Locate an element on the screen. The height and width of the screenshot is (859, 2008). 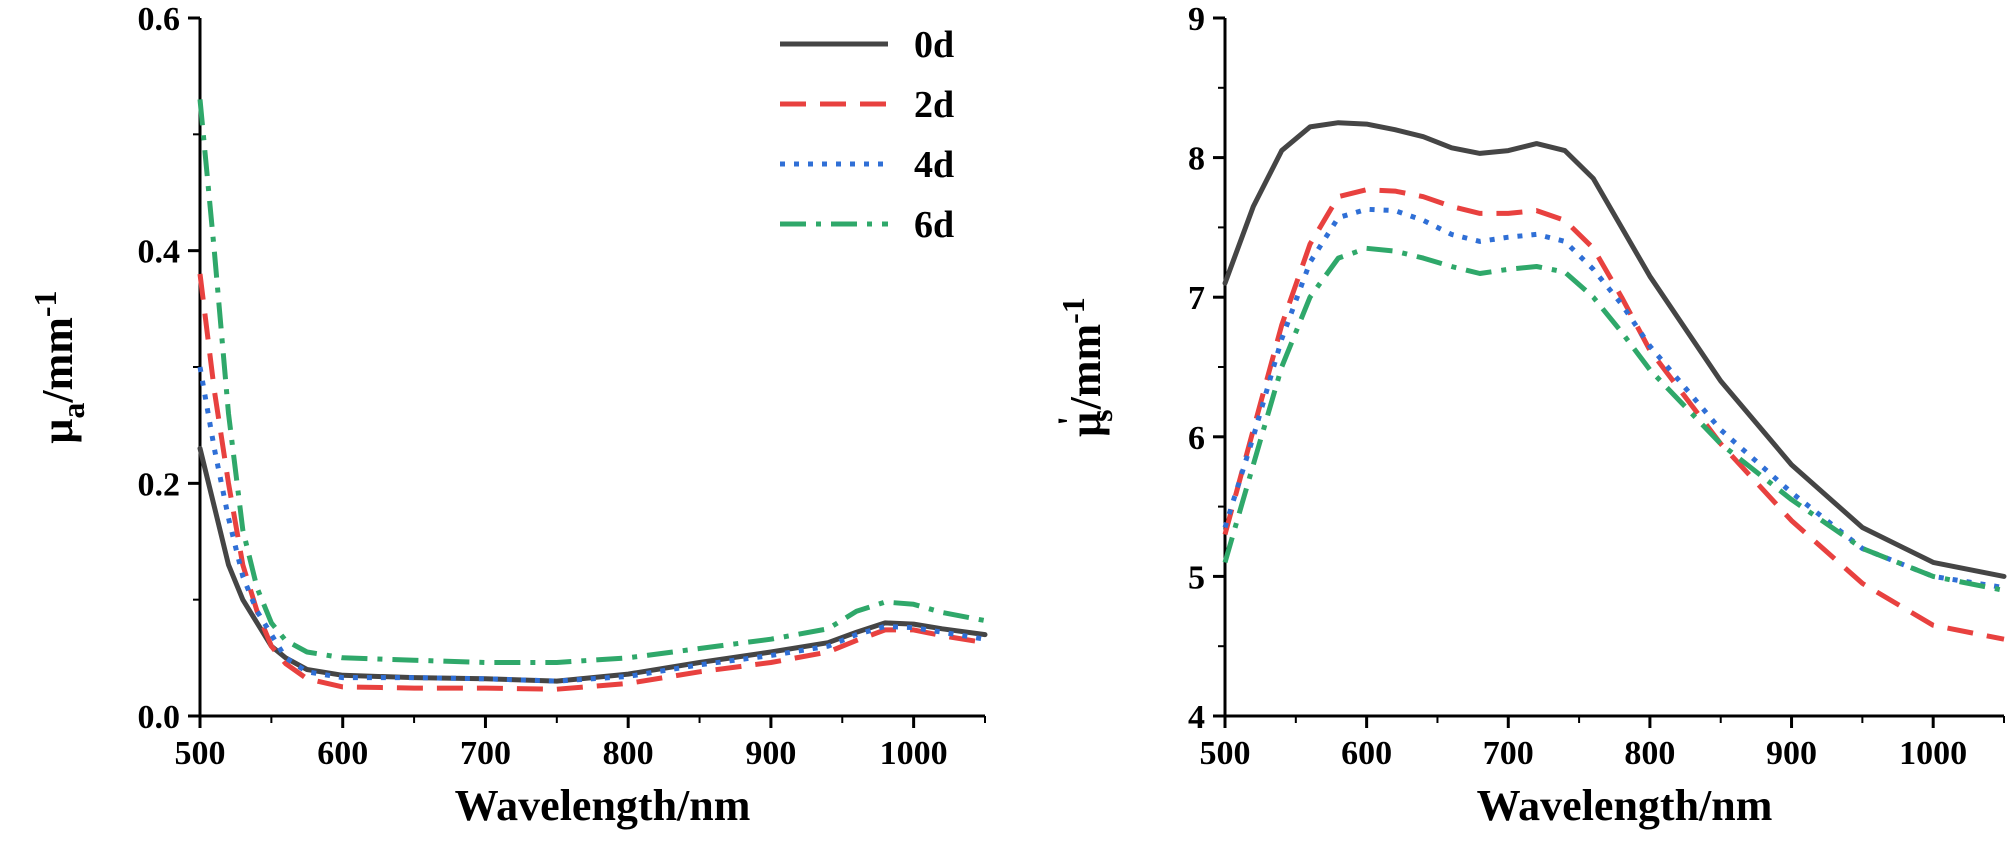
y-axis-label: μa/mm-1 is located at coordinates (59, 366).